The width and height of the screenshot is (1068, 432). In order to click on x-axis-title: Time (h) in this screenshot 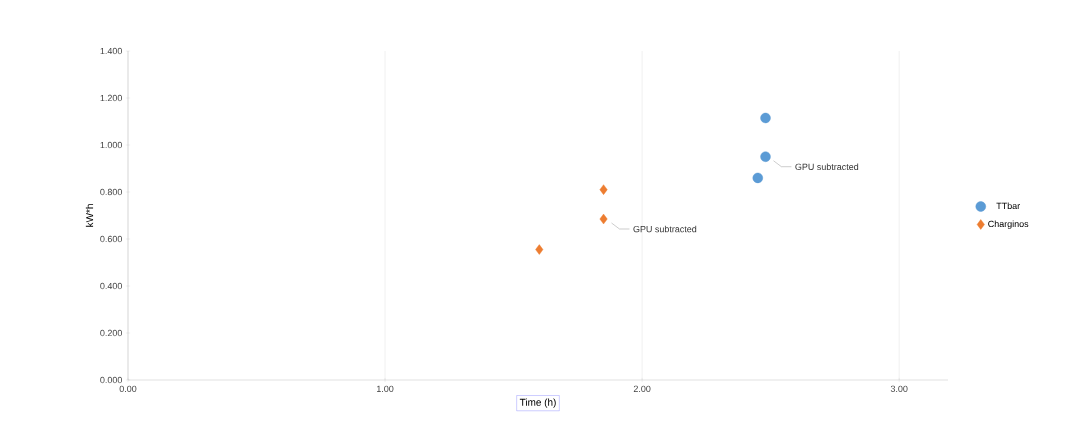, I will do `click(537, 403)`.